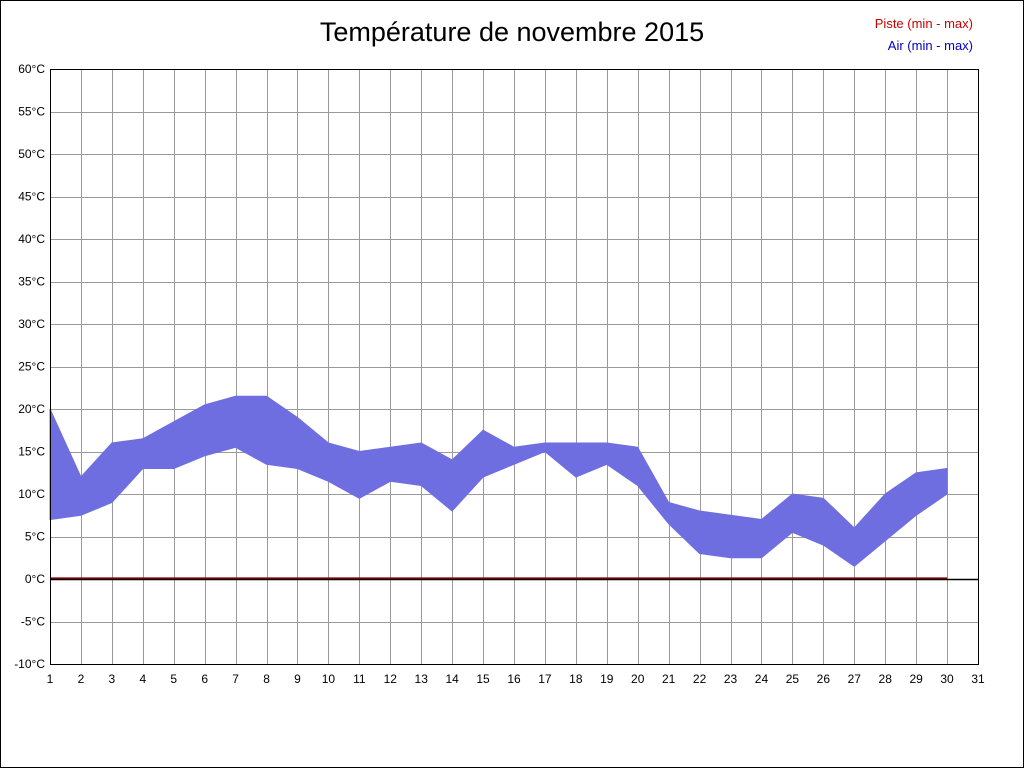  What do you see at coordinates (824, 679) in the screenshot?
I see `x-tick-label: 26` at bounding box center [824, 679].